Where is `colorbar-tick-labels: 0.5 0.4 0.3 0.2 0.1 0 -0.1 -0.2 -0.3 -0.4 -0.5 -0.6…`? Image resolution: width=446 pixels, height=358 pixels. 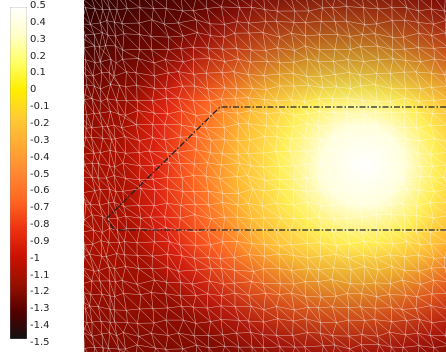
colorbar-tick-labels: 0.5 0.4 0.3 0.2 0.1 0 -0.1 -0.2 -0.3 -0.4 -0.5 -0.6… is located at coordinates (56, 179).